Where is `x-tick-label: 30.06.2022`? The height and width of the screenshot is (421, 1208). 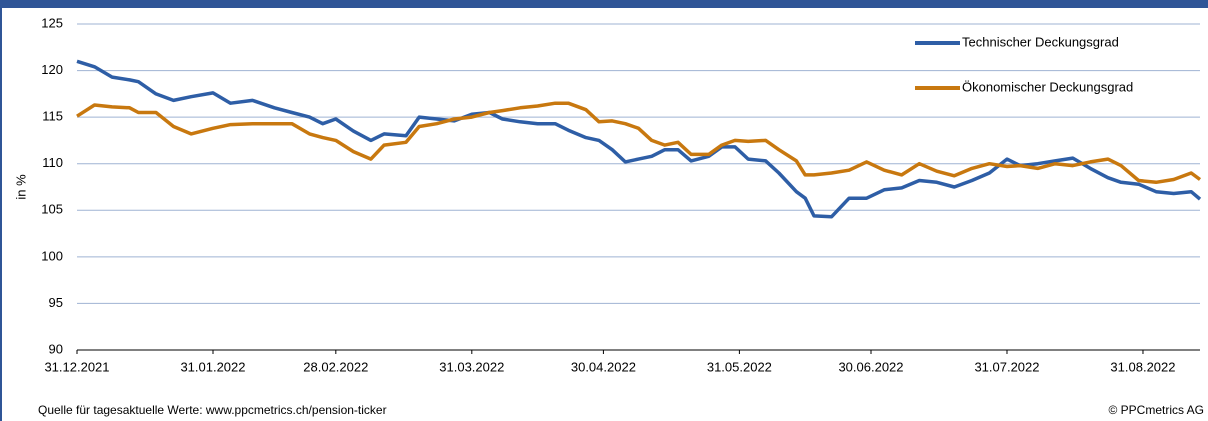
x-tick-label: 30.06.2022 is located at coordinates (870, 366).